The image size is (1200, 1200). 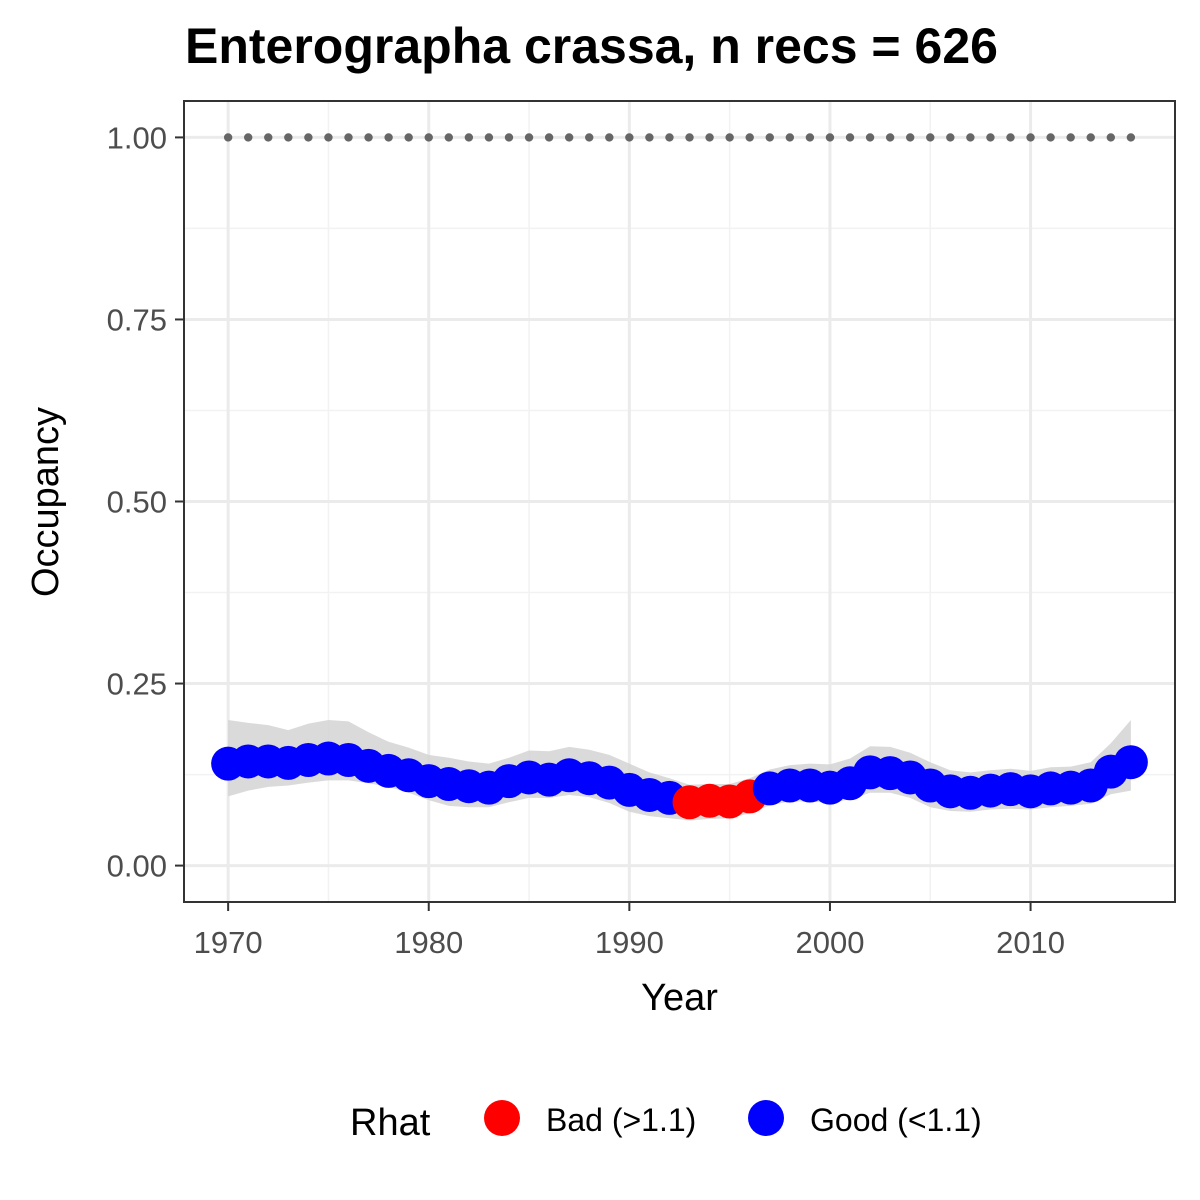 What do you see at coordinates (390, 1123) in the screenshot?
I see `legend-title: Rhat` at bounding box center [390, 1123].